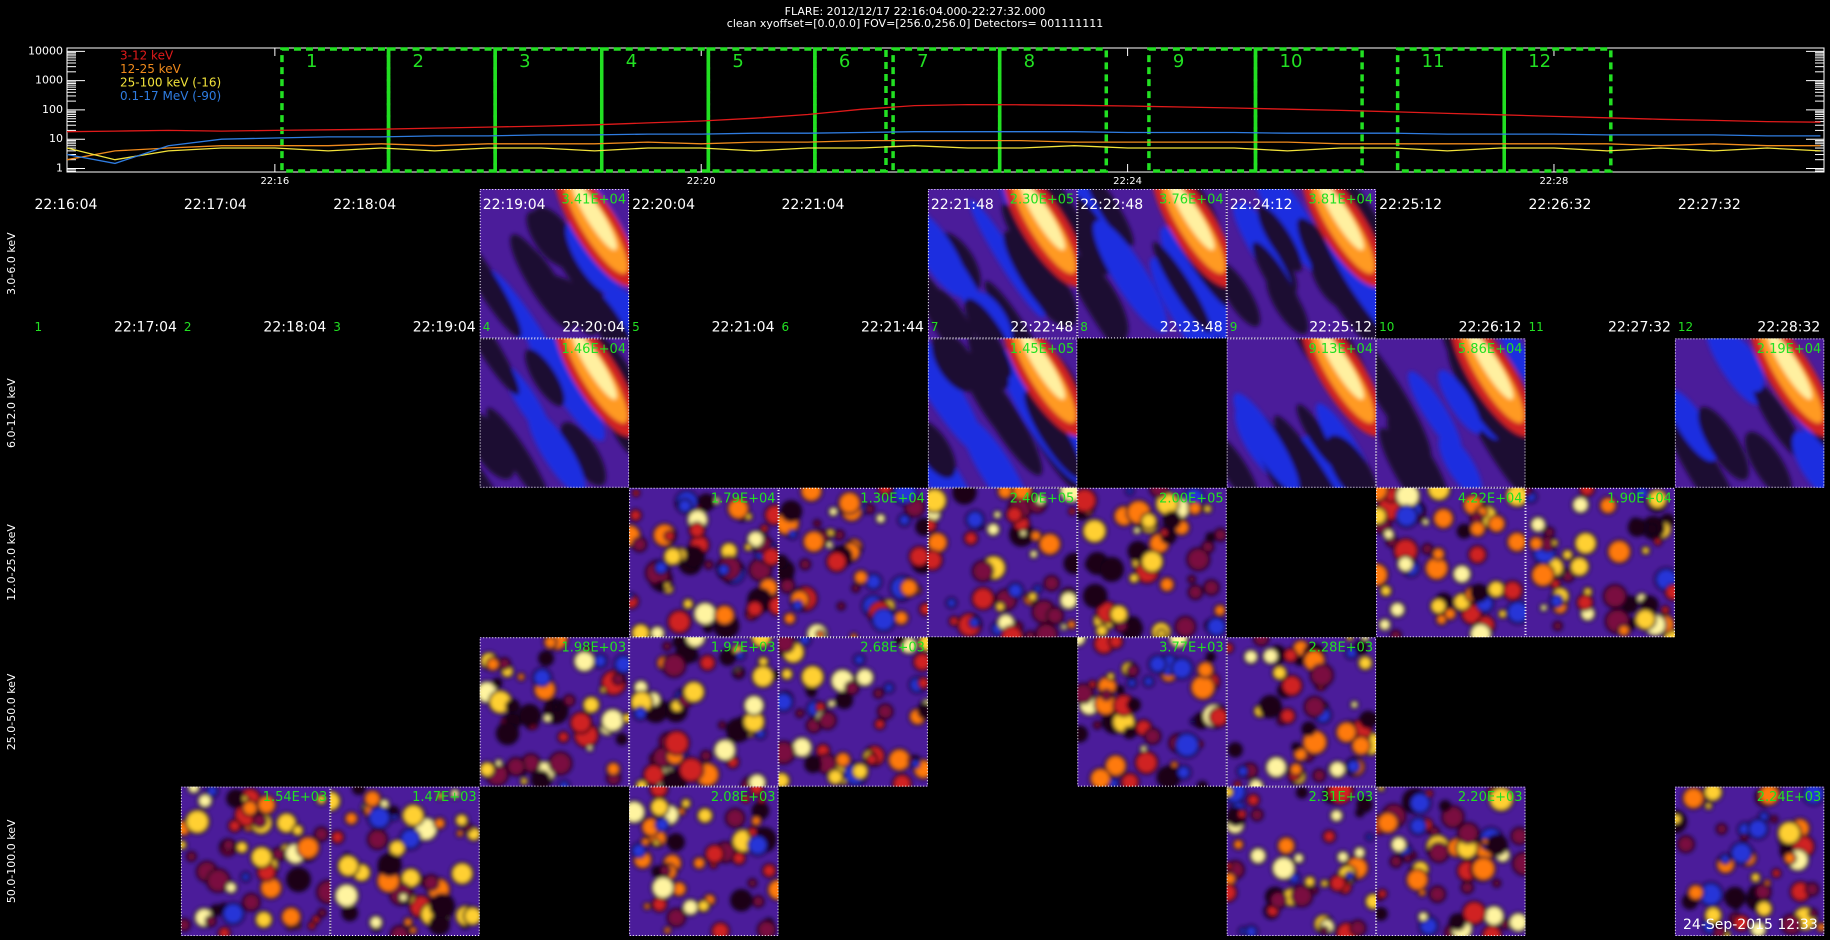 The height and width of the screenshot is (940, 1830). What do you see at coordinates (922, 61) in the screenshot?
I see `interval-number: 7` at bounding box center [922, 61].